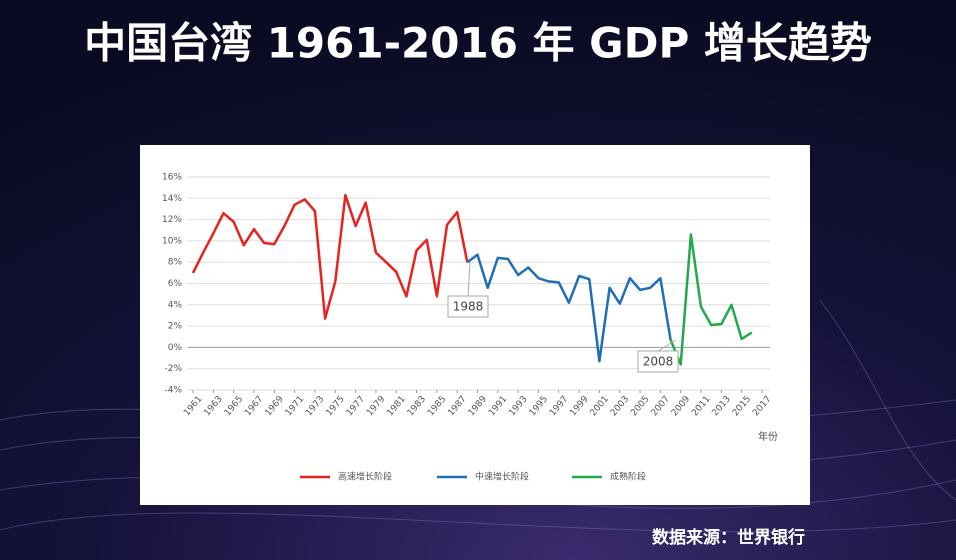  I want to click on title: 中国台湾 1961-2016 年 GDP 增长趋势, so click(478, 43).